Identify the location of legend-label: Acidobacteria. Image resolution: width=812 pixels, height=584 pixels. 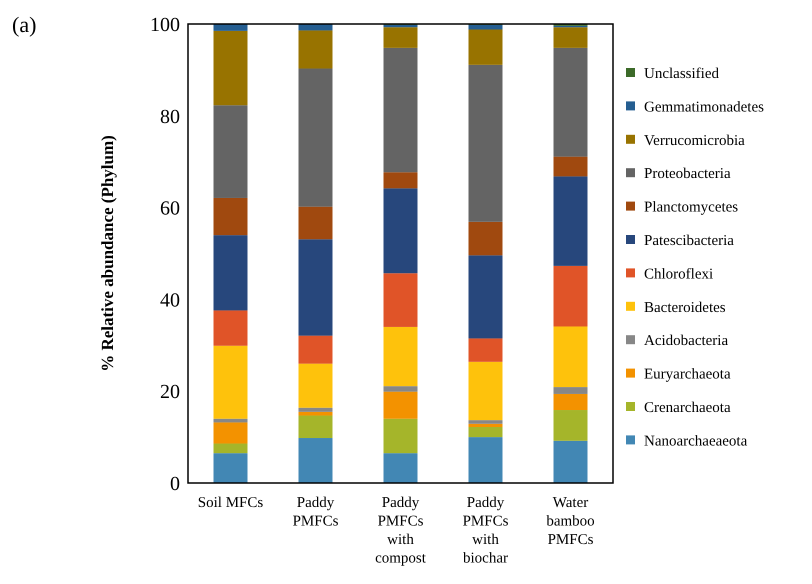
(686, 341).